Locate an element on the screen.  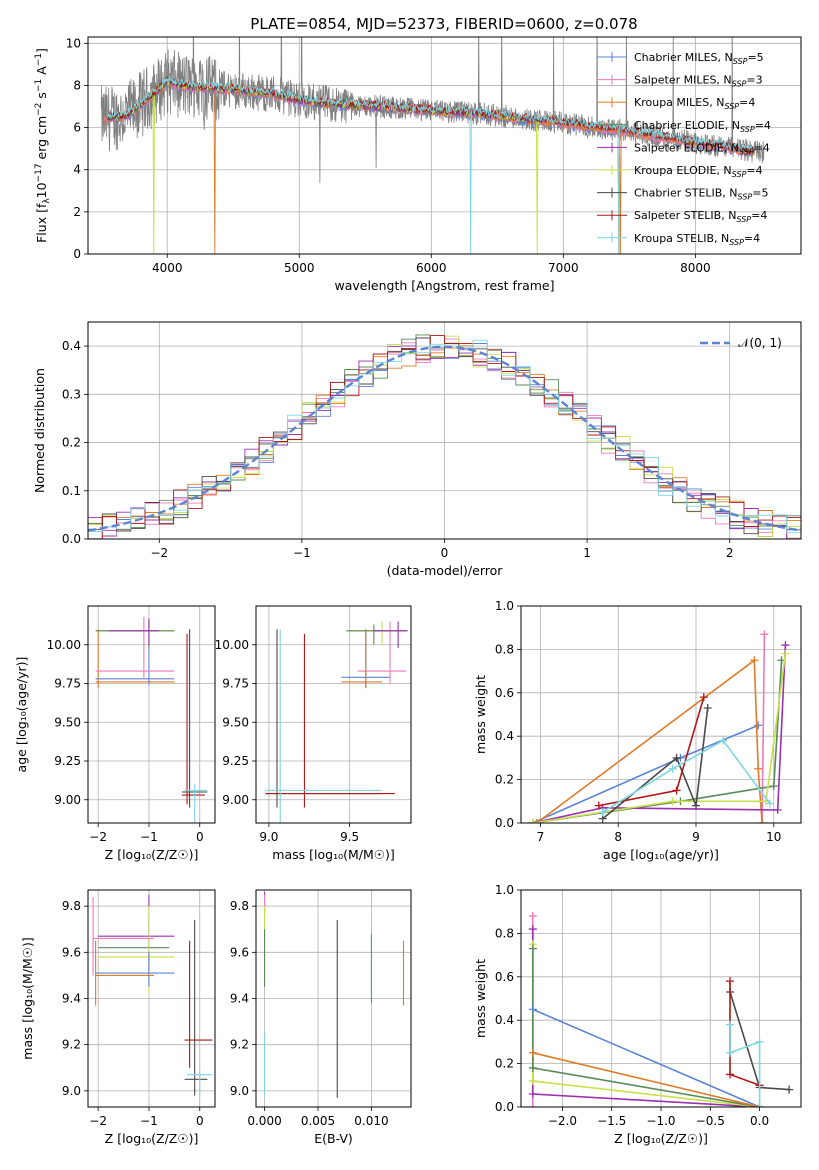
x-tick-label: 0.000 is located at coordinates (264, 1121).